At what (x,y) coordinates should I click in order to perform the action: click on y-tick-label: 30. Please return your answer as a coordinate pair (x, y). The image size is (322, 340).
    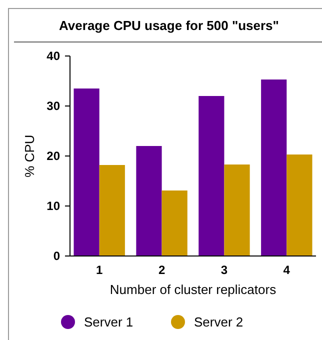
    Looking at the image, I should click on (53, 106).